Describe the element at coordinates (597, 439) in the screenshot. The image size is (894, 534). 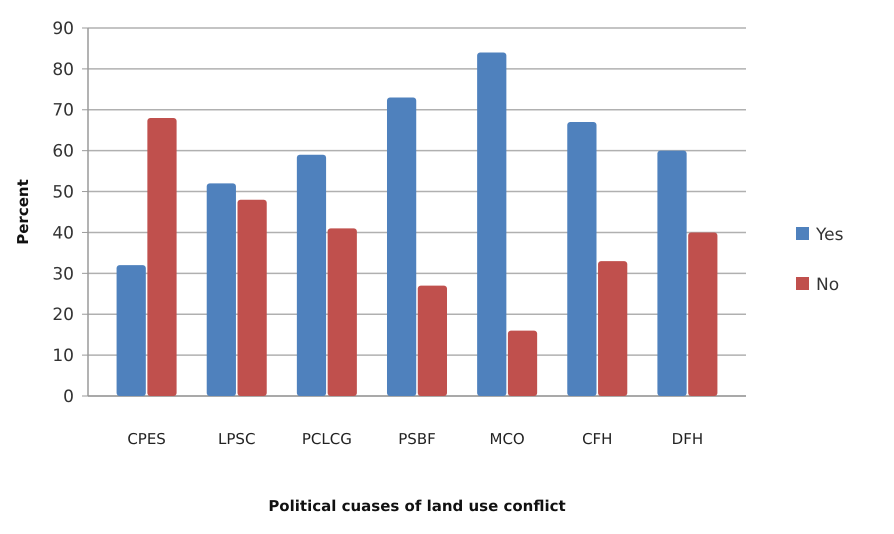
I see `x-tick-label: CFH` at that location.